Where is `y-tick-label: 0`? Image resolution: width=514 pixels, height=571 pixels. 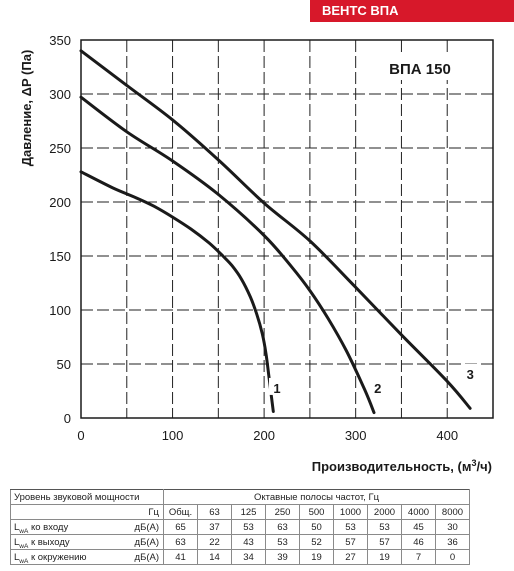
y-tick-label: 0 is located at coordinates (67, 418).